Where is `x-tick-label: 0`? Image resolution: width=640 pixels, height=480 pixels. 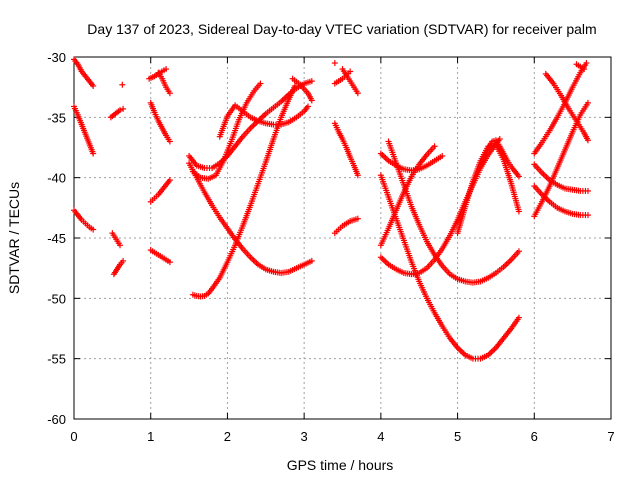
x-tick-label: 0 is located at coordinates (73, 436).